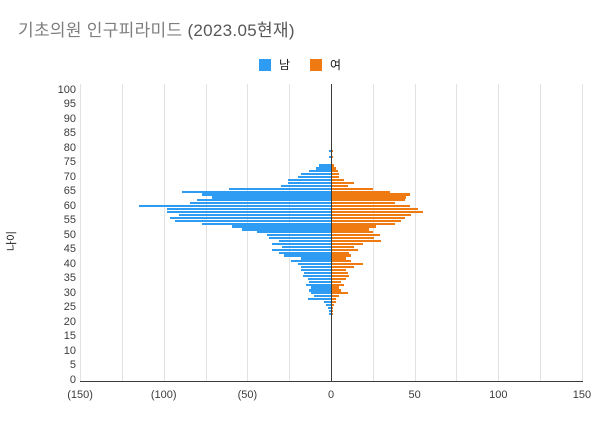 The width and height of the screenshot is (600, 424). What do you see at coordinates (325, 64) in the screenshot?
I see `legend-item-female: 여` at bounding box center [325, 64].